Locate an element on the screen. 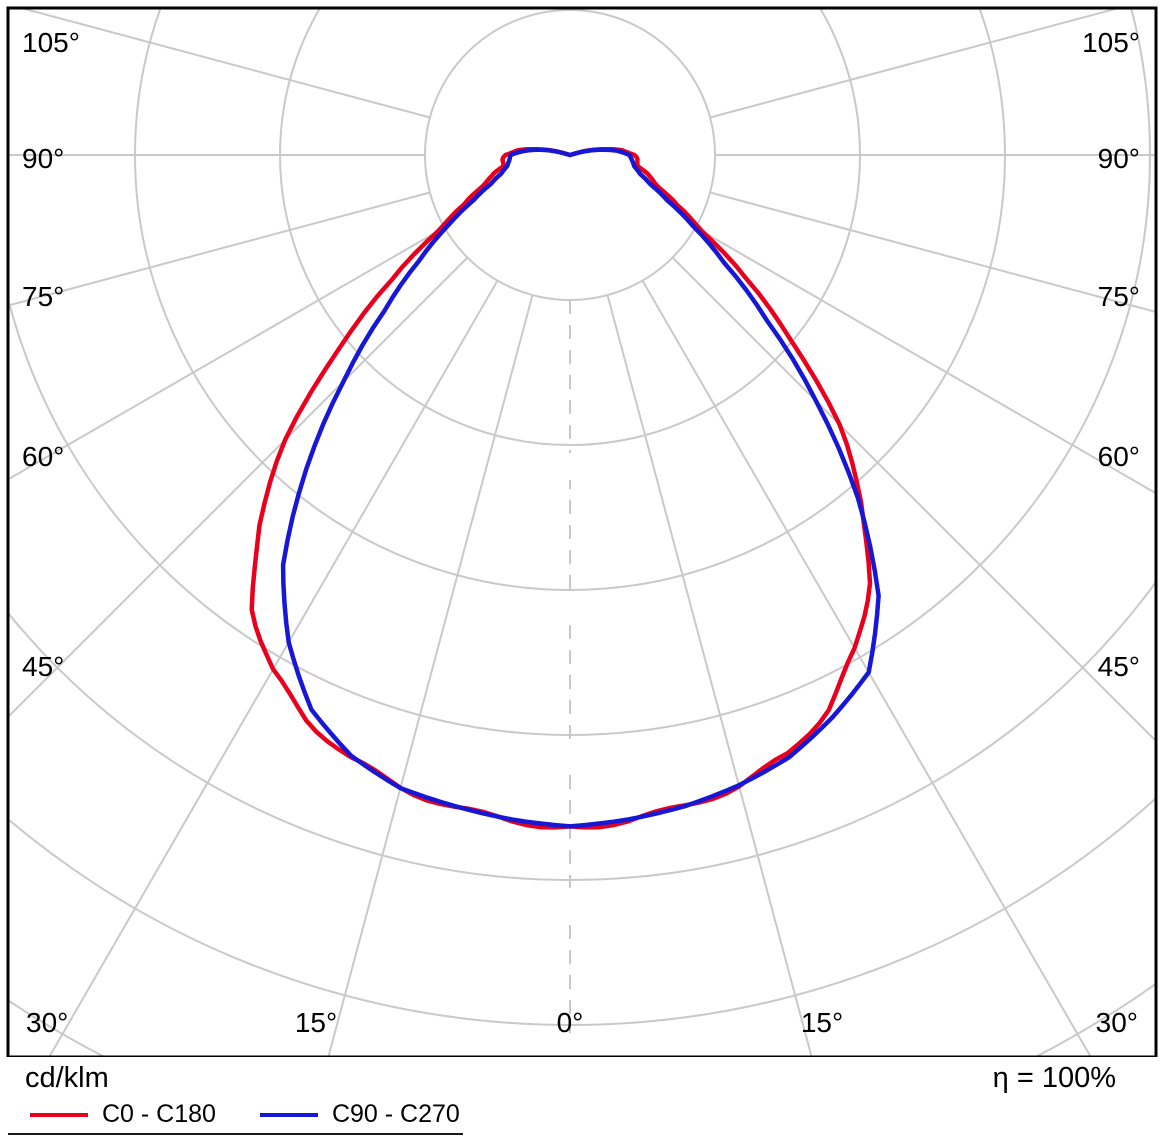 This screenshot has width=1164, height=1140. legend-item-c0-c180: C0 - C180 is located at coordinates (123, 1114).